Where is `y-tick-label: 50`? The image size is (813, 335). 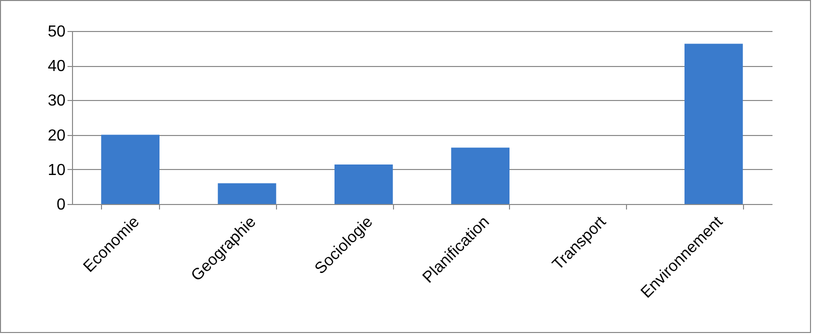 y-tick-label: 50 is located at coordinates (57, 32).